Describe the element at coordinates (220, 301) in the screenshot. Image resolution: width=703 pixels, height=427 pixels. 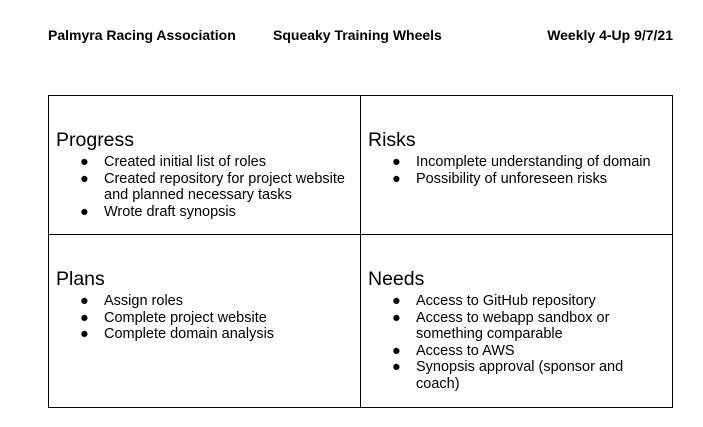
I see `list-item: ● Assign roles` at that location.